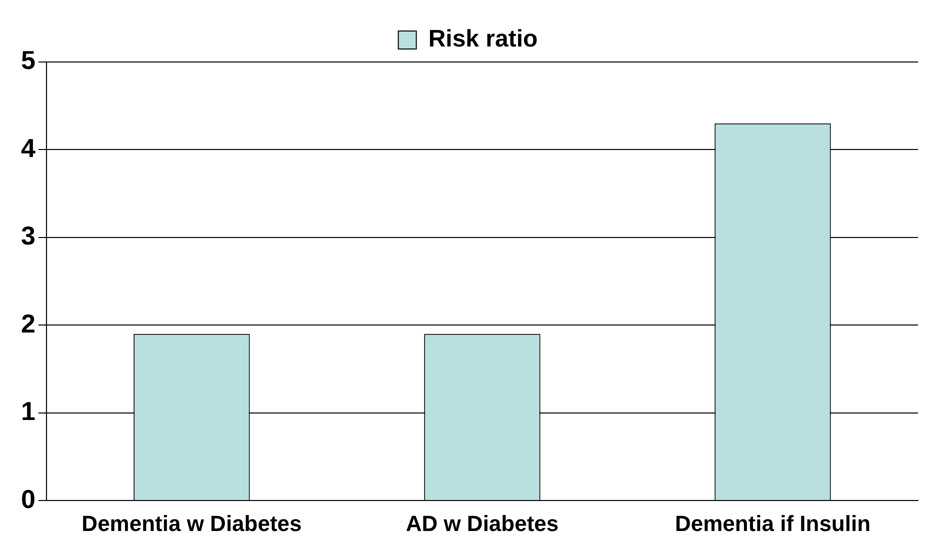 The image size is (946, 555). I want to click on y-tick-label: 2, so click(28, 323).